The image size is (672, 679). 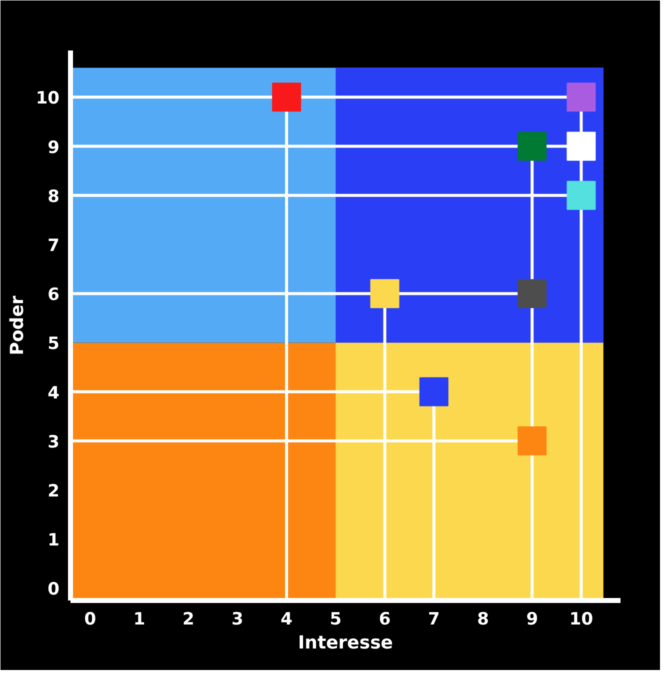 What do you see at coordinates (54, 246) in the screenshot?
I see `y-tick-label: 7` at bounding box center [54, 246].